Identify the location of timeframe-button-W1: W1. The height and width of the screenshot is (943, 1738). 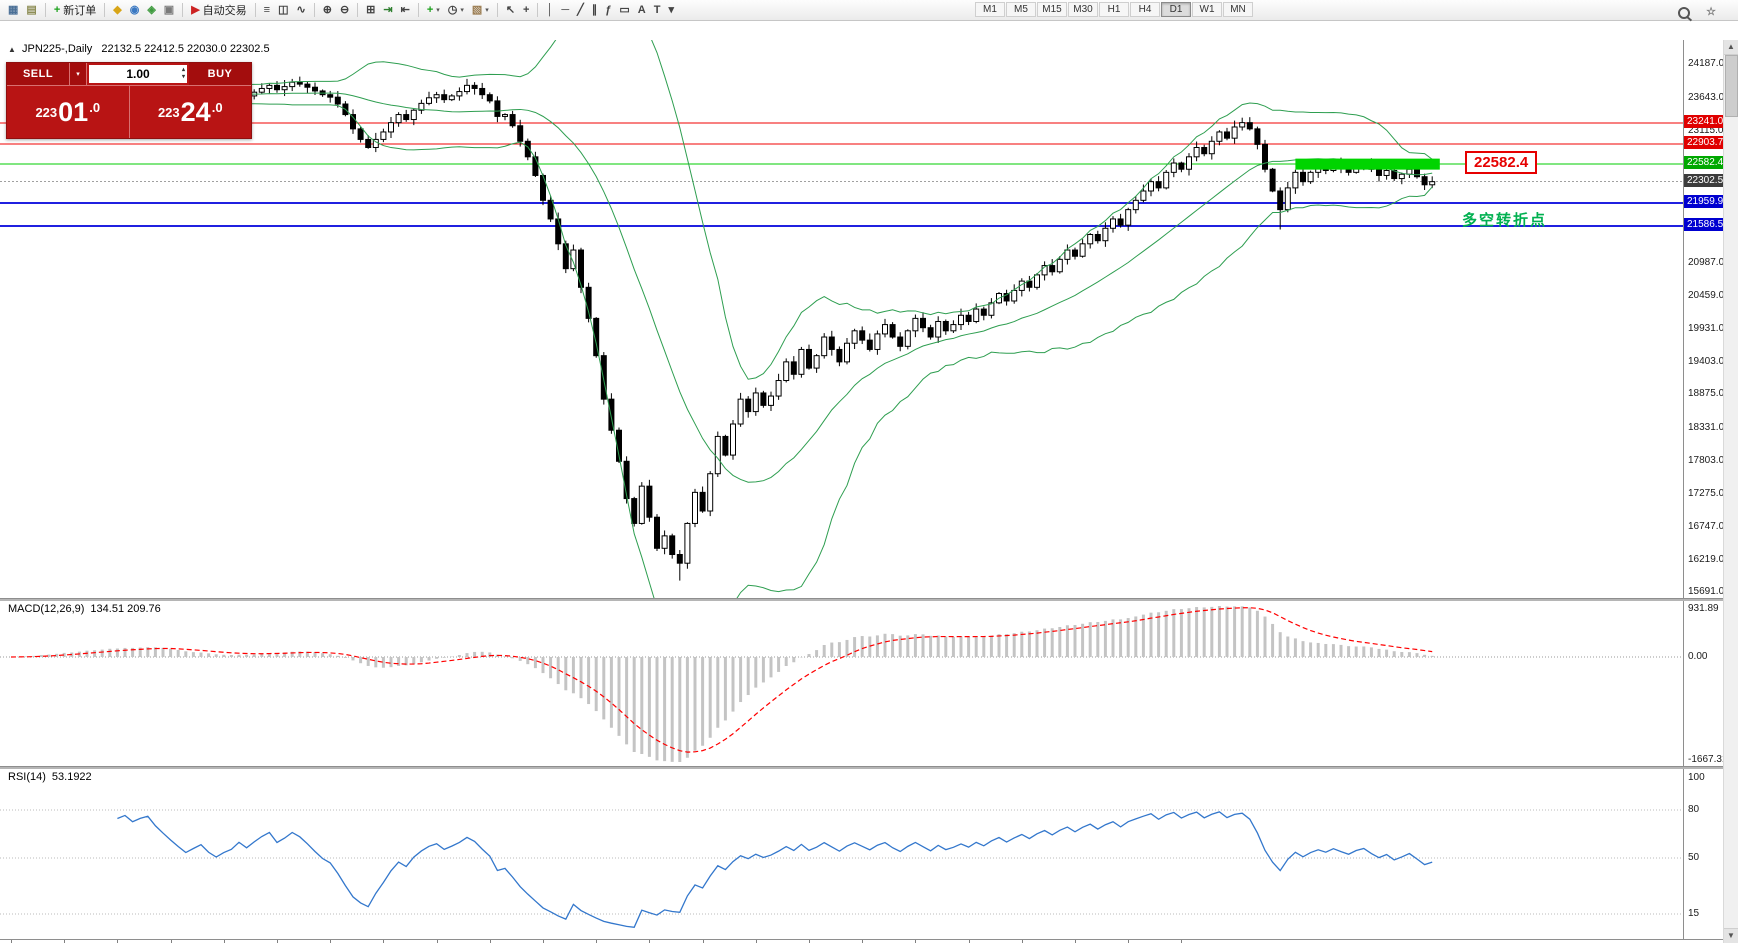
(1207, 9).